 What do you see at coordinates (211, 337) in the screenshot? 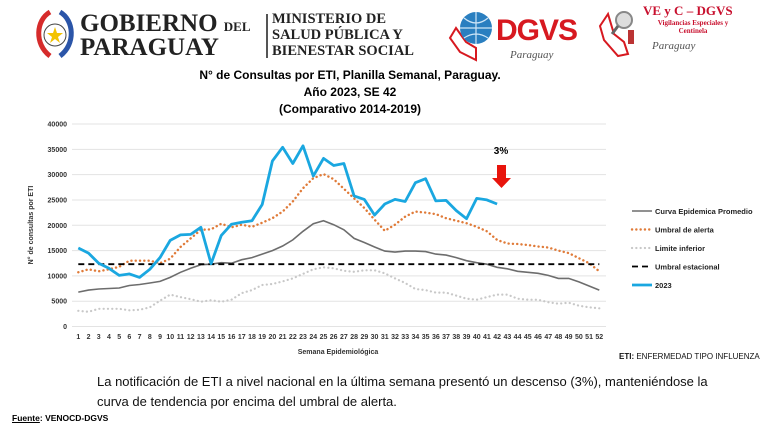
I see `x-tick-label: 14` at bounding box center [211, 337].